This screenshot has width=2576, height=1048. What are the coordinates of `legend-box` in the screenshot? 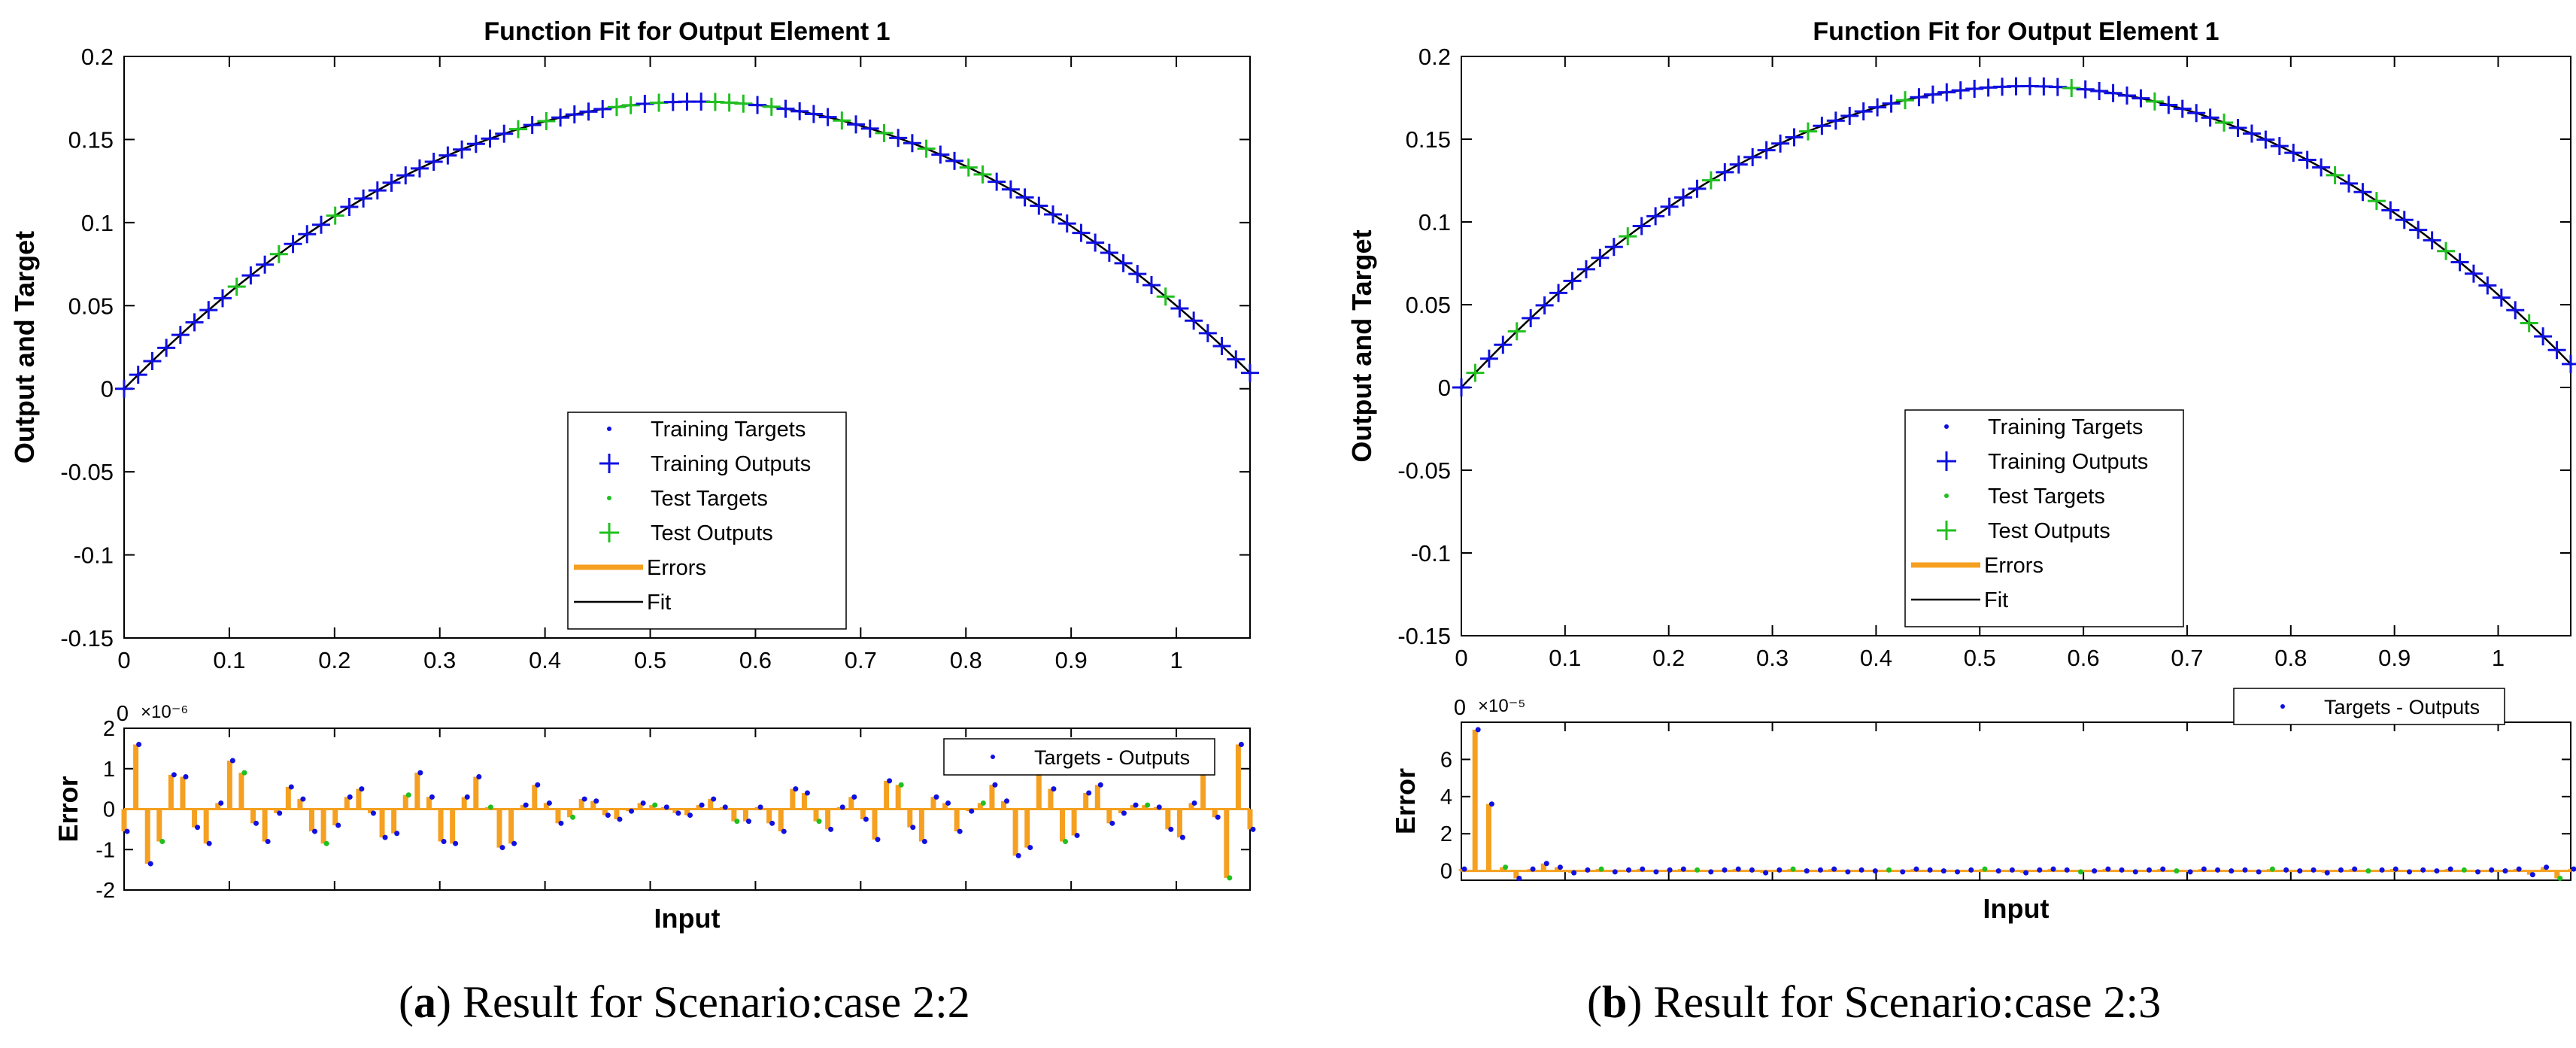 It's located at (2044, 518).